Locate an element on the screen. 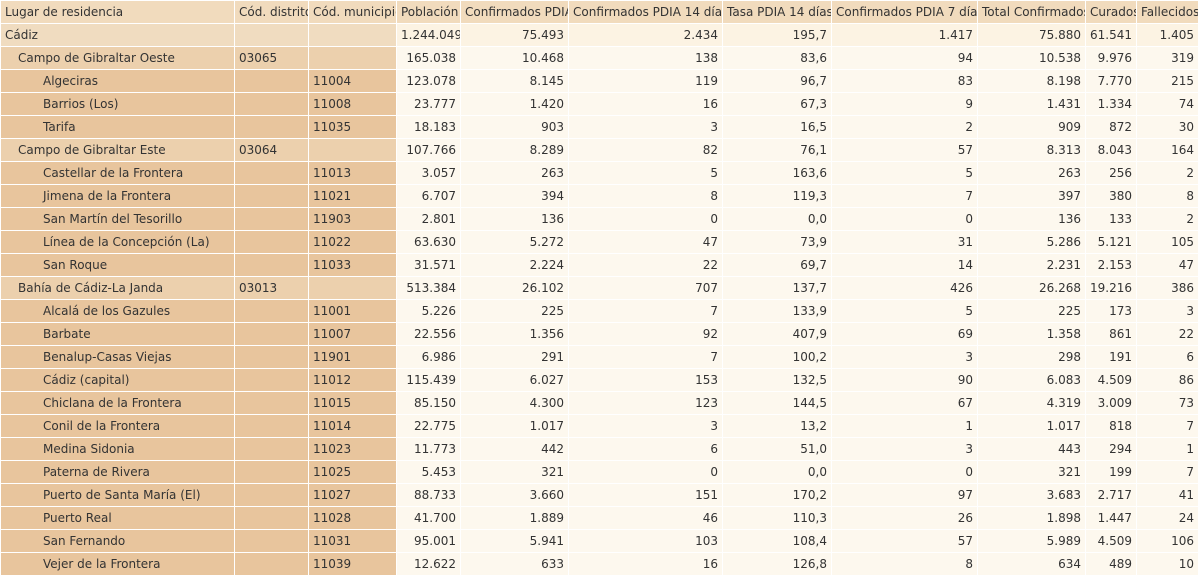 The height and width of the screenshot is (576, 1198). value-cell: 163,6 is located at coordinates (777, 173).